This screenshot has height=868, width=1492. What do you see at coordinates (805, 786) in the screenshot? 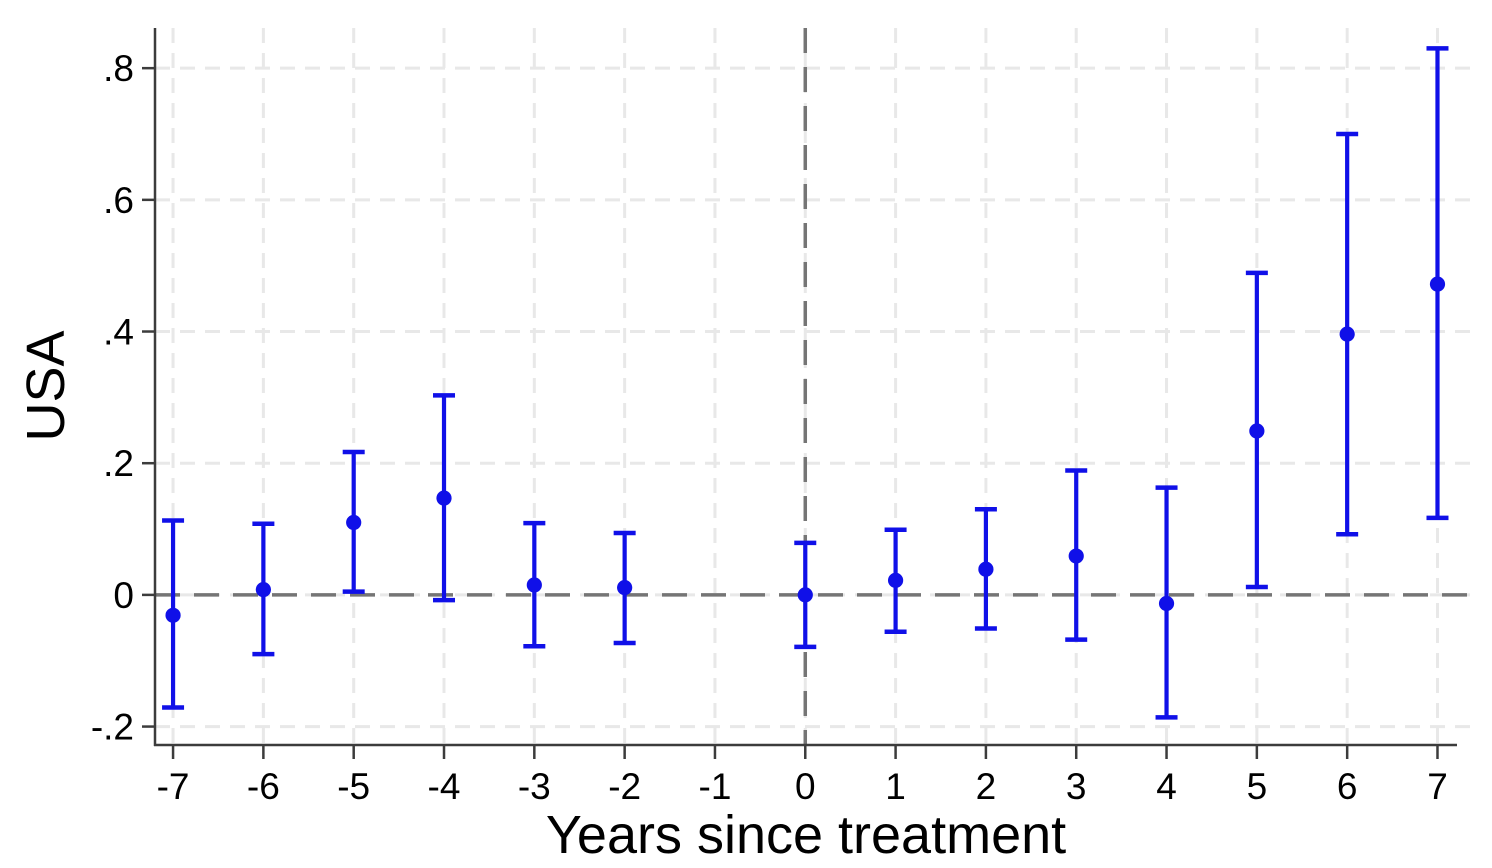
I see `x-tick-label: 0` at bounding box center [805, 786].